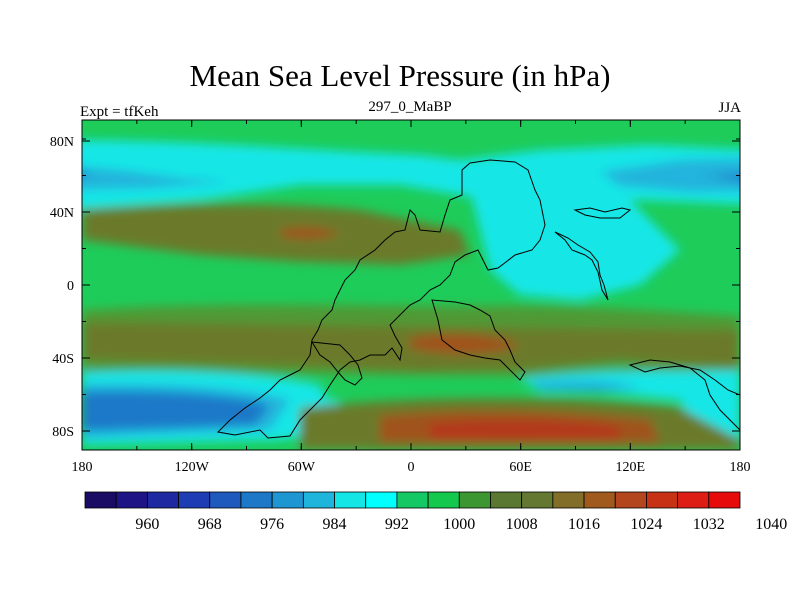  What do you see at coordinates (646, 524) in the screenshot?
I see `colorbar-label: 1024` at bounding box center [646, 524].